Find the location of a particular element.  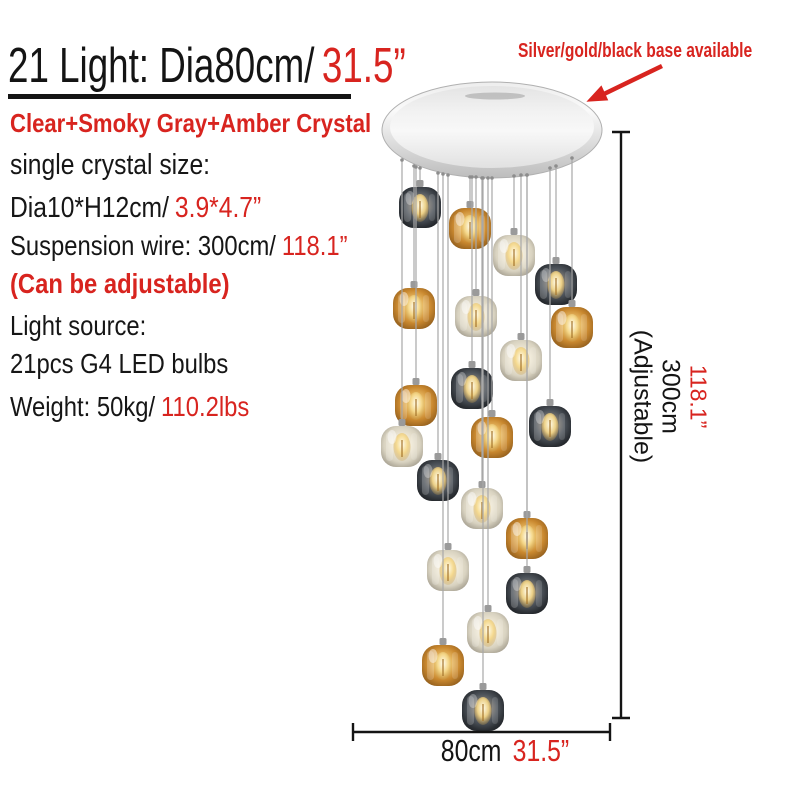

spec-weight-kg: Weight: 50kg/ is located at coordinates (83, 406).